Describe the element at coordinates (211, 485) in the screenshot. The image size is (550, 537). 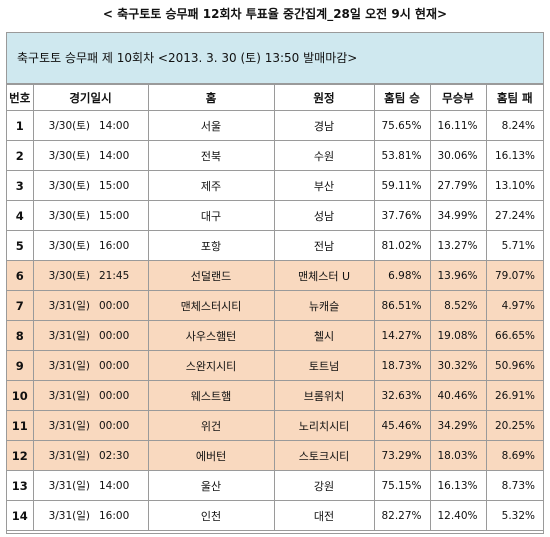
I see `home-team: 울산` at that location.